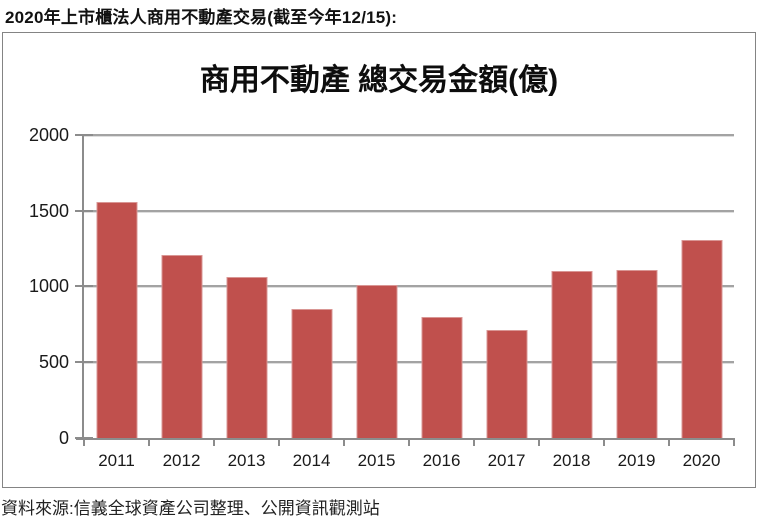 This screenshot has width=764, height=521. I want to click on x-axis-label: 2016, so click(441, 460).